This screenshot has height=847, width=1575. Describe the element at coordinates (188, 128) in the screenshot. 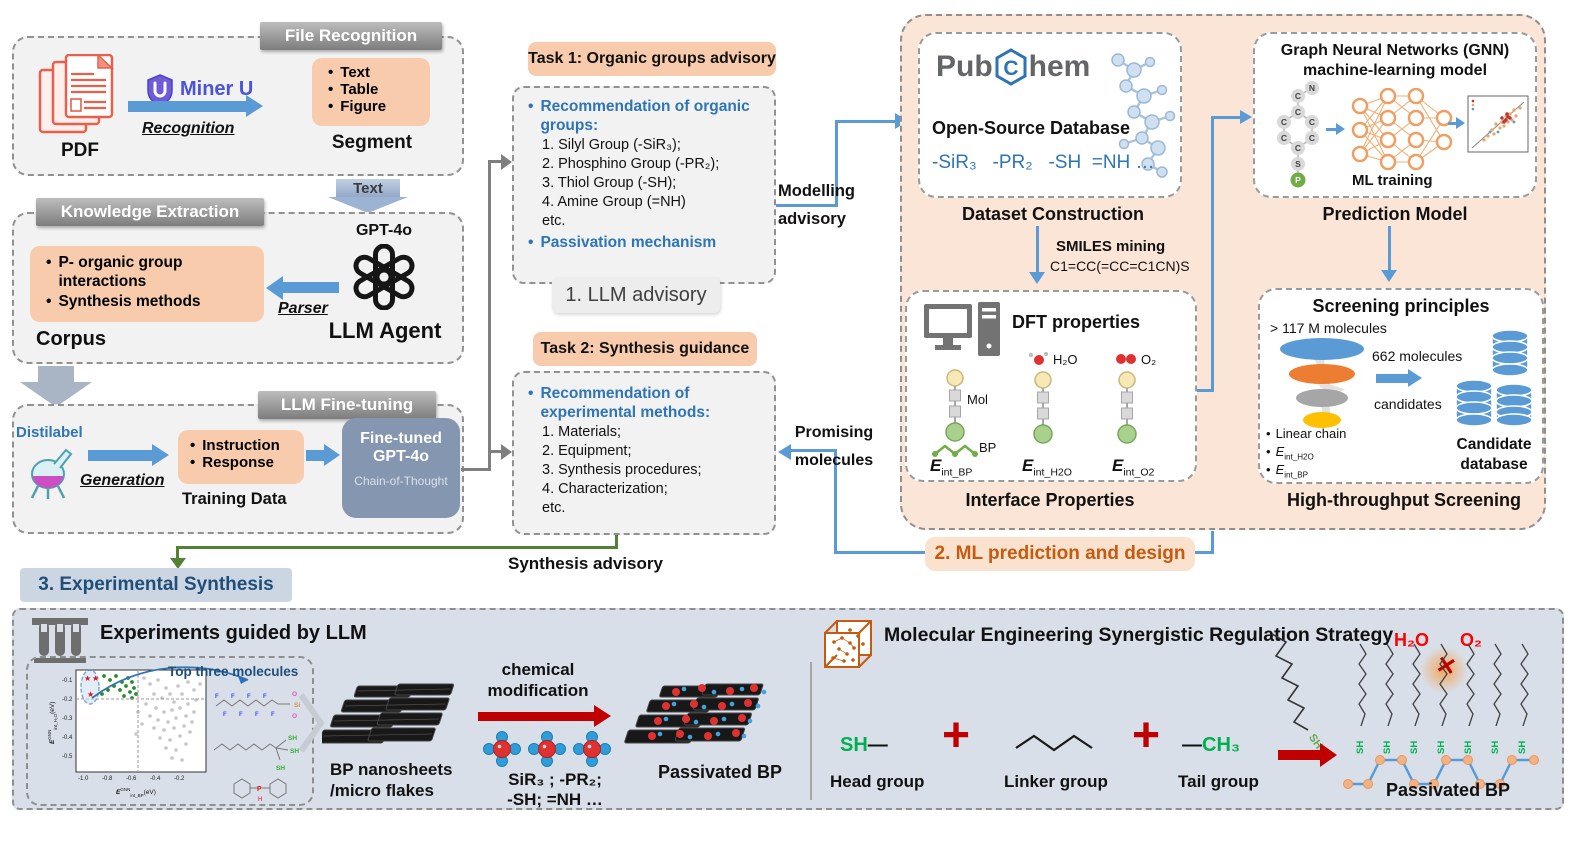

I see `recognition-label: Recognition` at that location.